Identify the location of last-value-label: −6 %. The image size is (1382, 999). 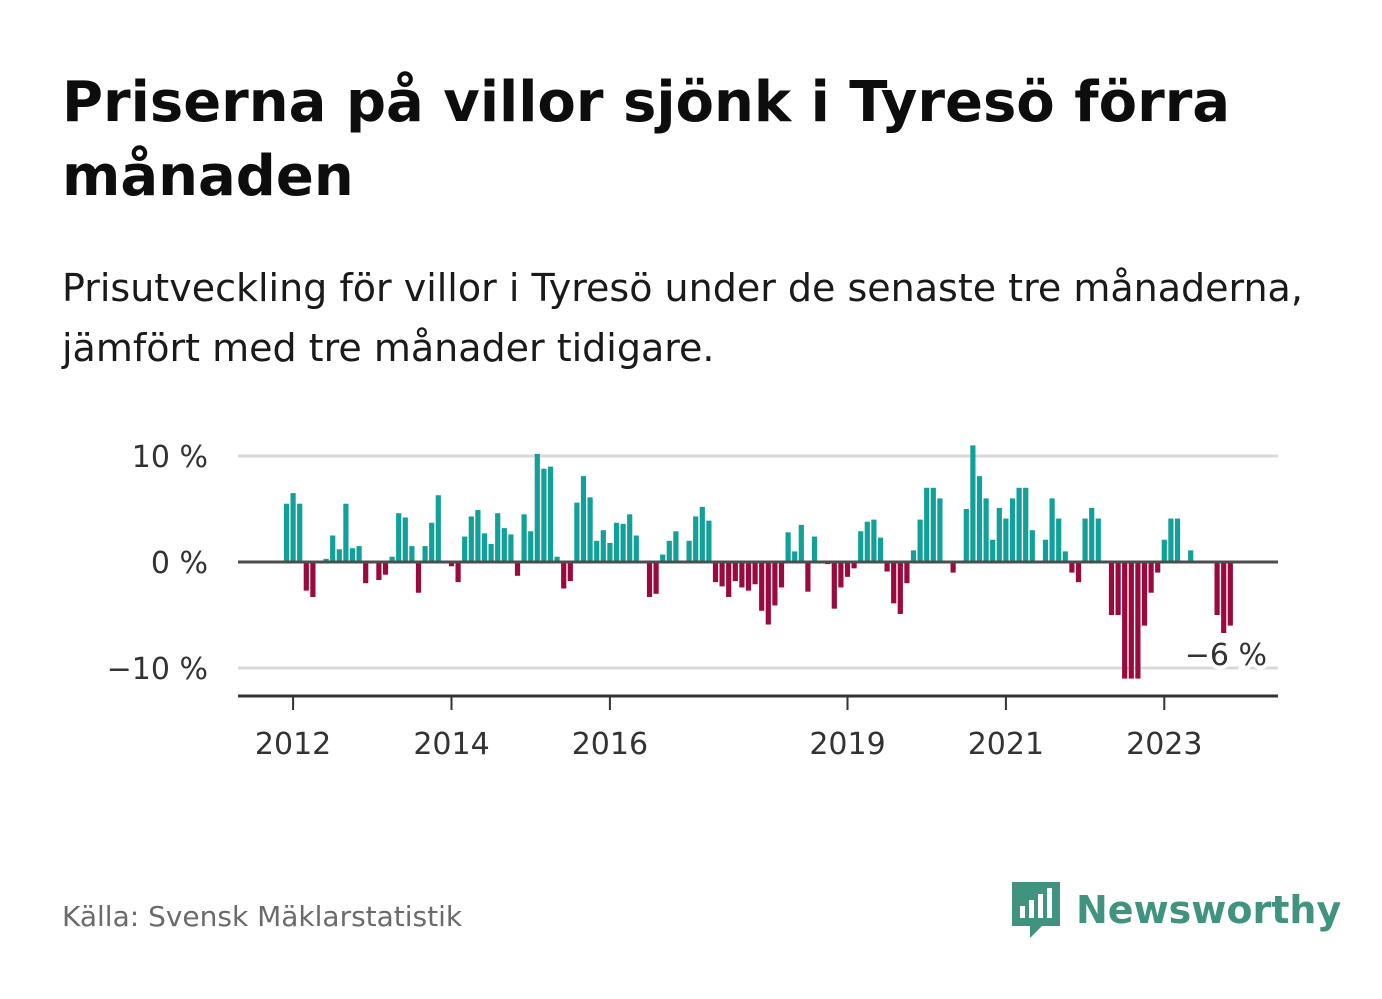
(1226, 655).